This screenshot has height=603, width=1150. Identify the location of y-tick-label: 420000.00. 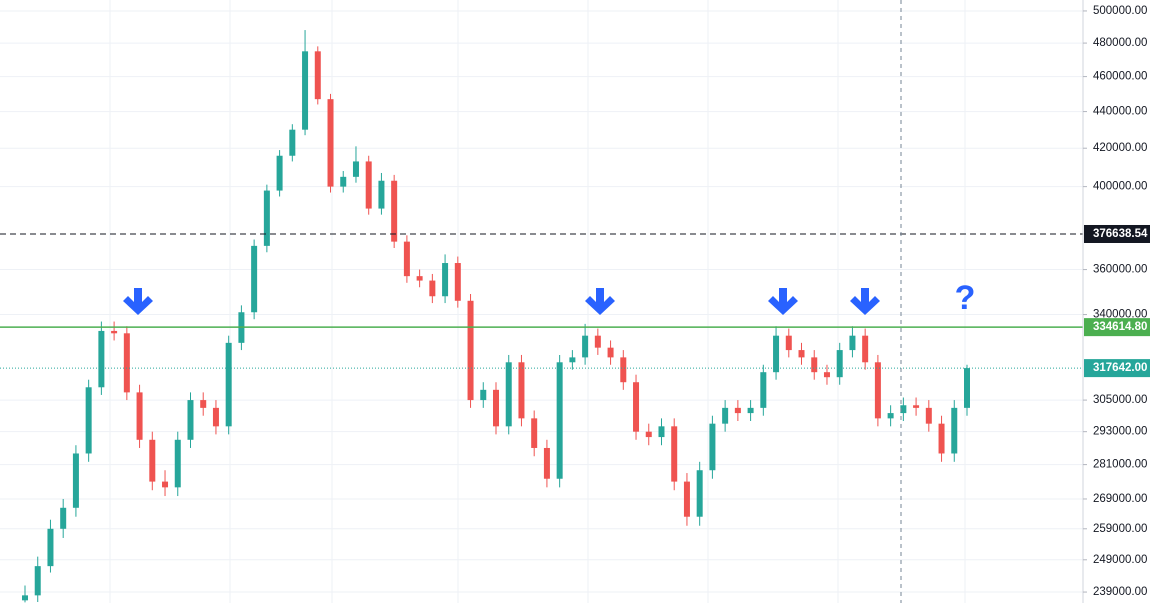
(1120, 148).